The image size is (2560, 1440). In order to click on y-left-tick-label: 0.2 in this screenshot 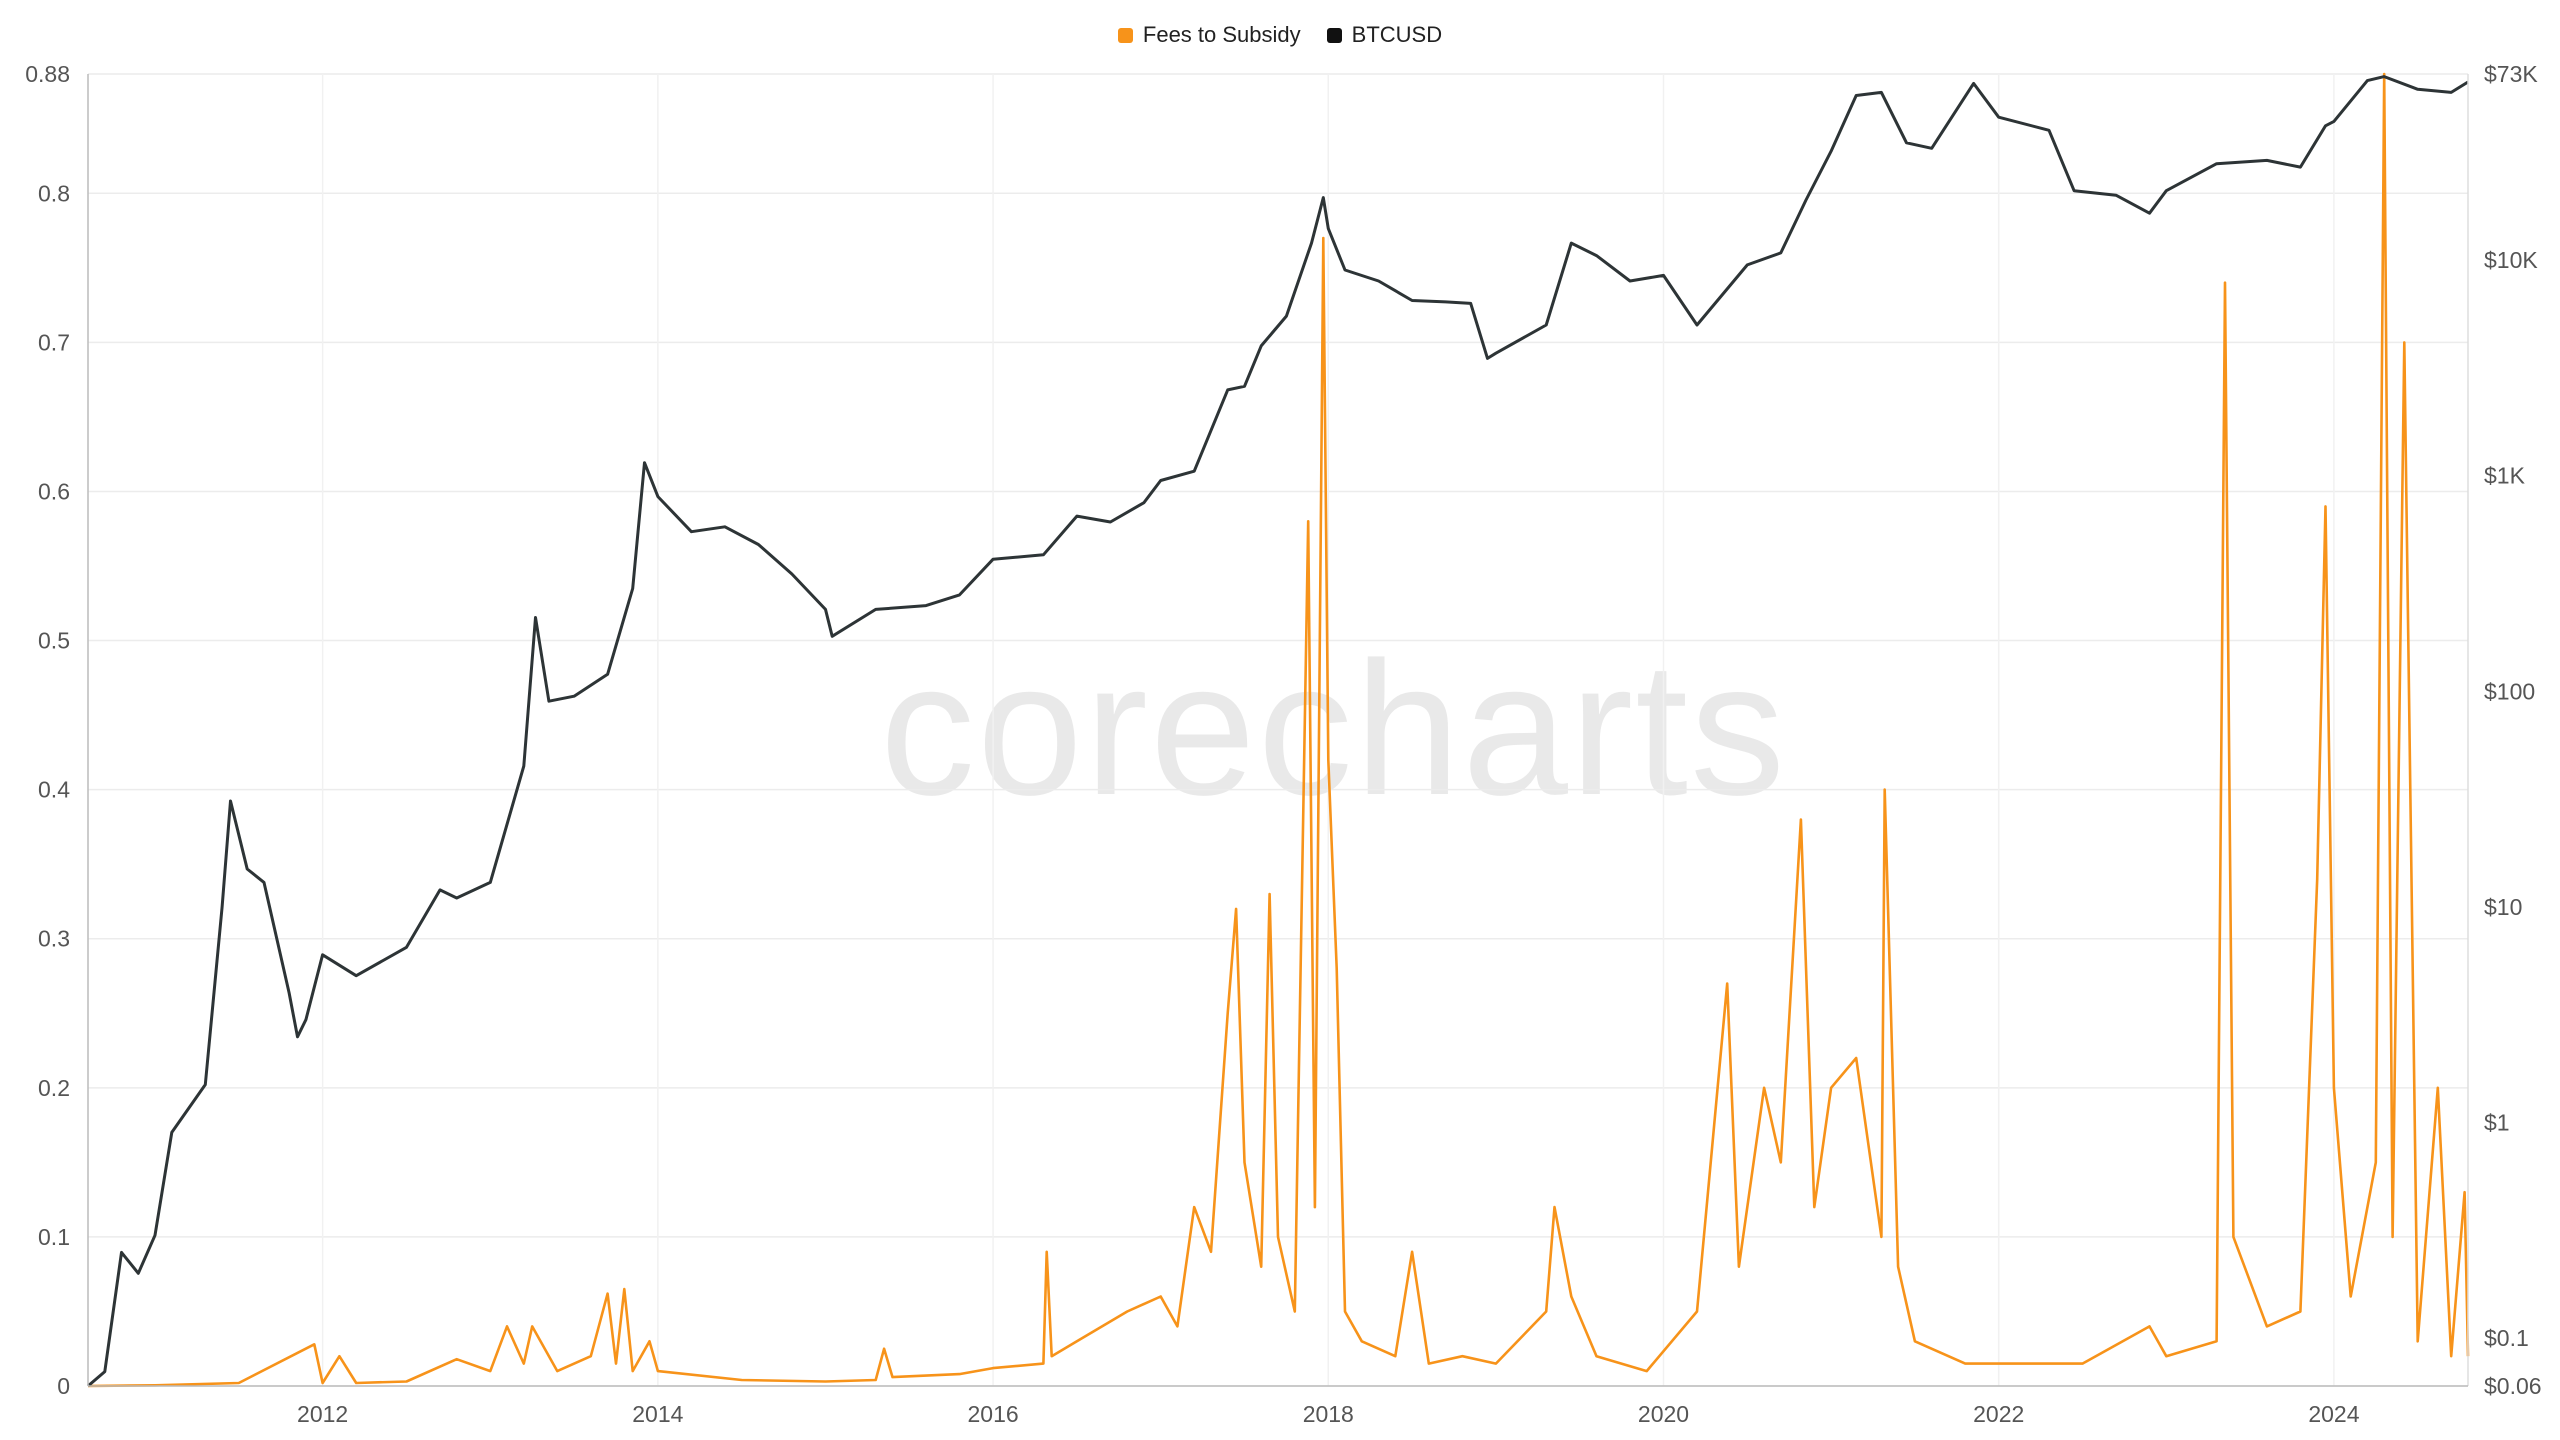, I will do `click(54, 1088)`.